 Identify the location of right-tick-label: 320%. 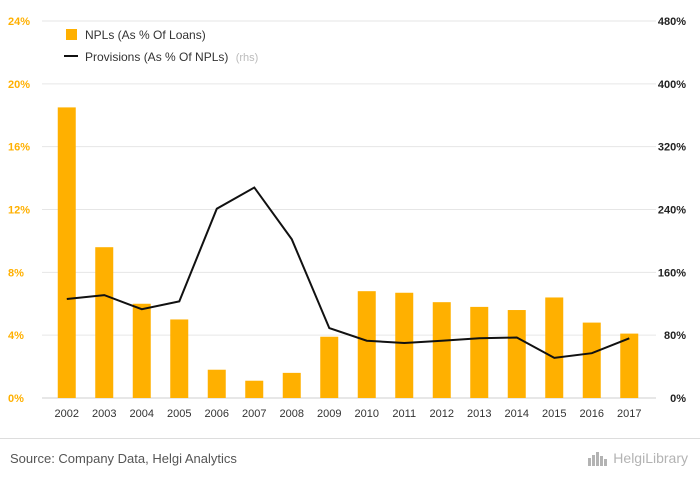
(672, 148).